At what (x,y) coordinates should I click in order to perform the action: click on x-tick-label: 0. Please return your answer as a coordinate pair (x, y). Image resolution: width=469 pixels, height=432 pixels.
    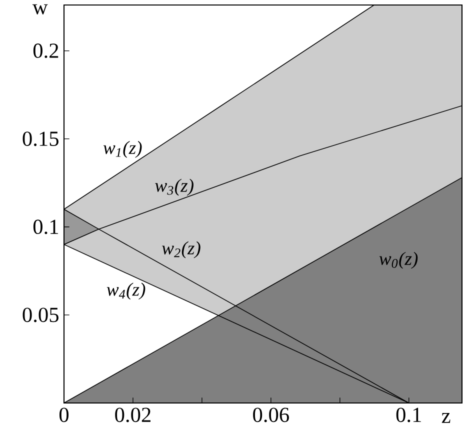
    Looking at the image, I should click on (64, 415).